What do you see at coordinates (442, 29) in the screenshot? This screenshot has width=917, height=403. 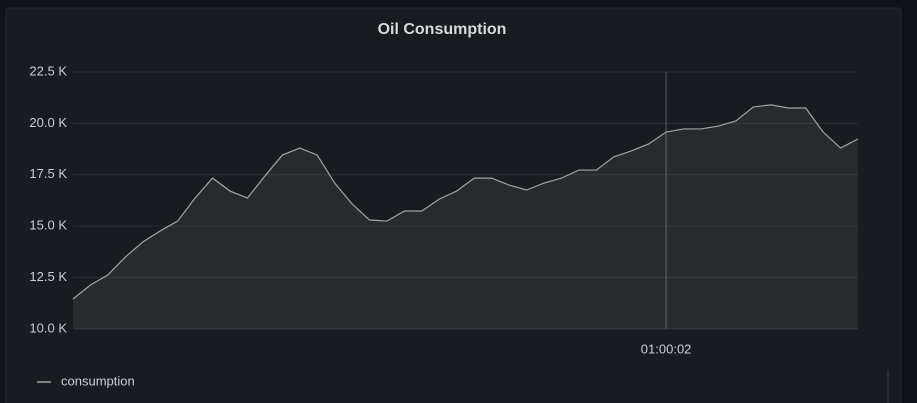 I see `chart-title: Oil Consumption` at bounding box center [442, 29].